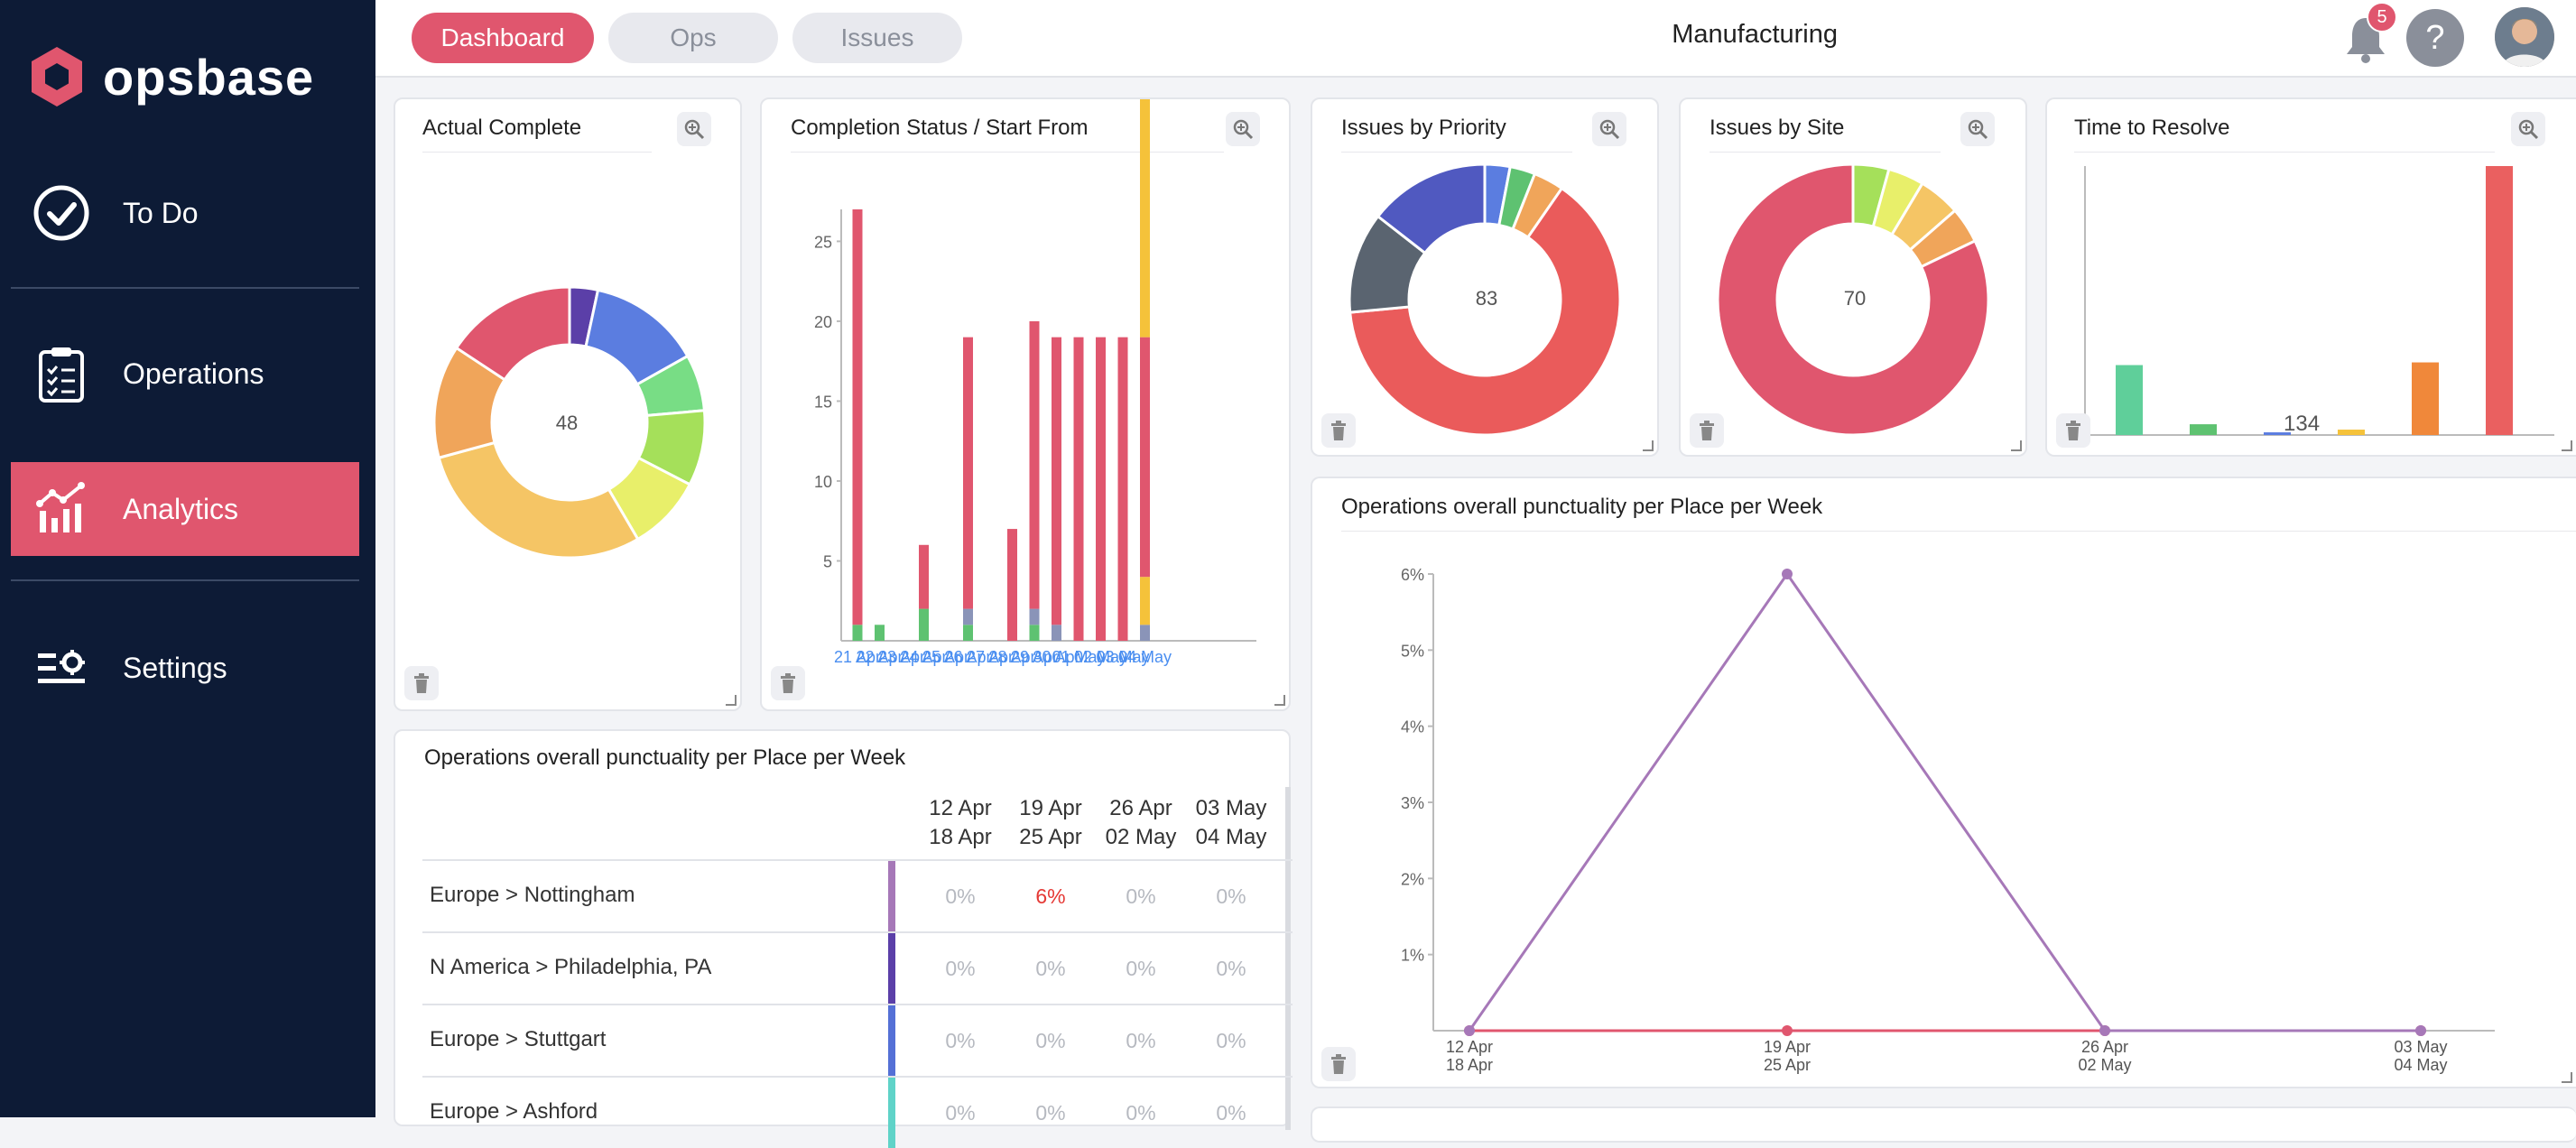 This screenshot has height=1148, width=2576. I want to click on sidebar-item-settings: Settings, so click(185, 668).